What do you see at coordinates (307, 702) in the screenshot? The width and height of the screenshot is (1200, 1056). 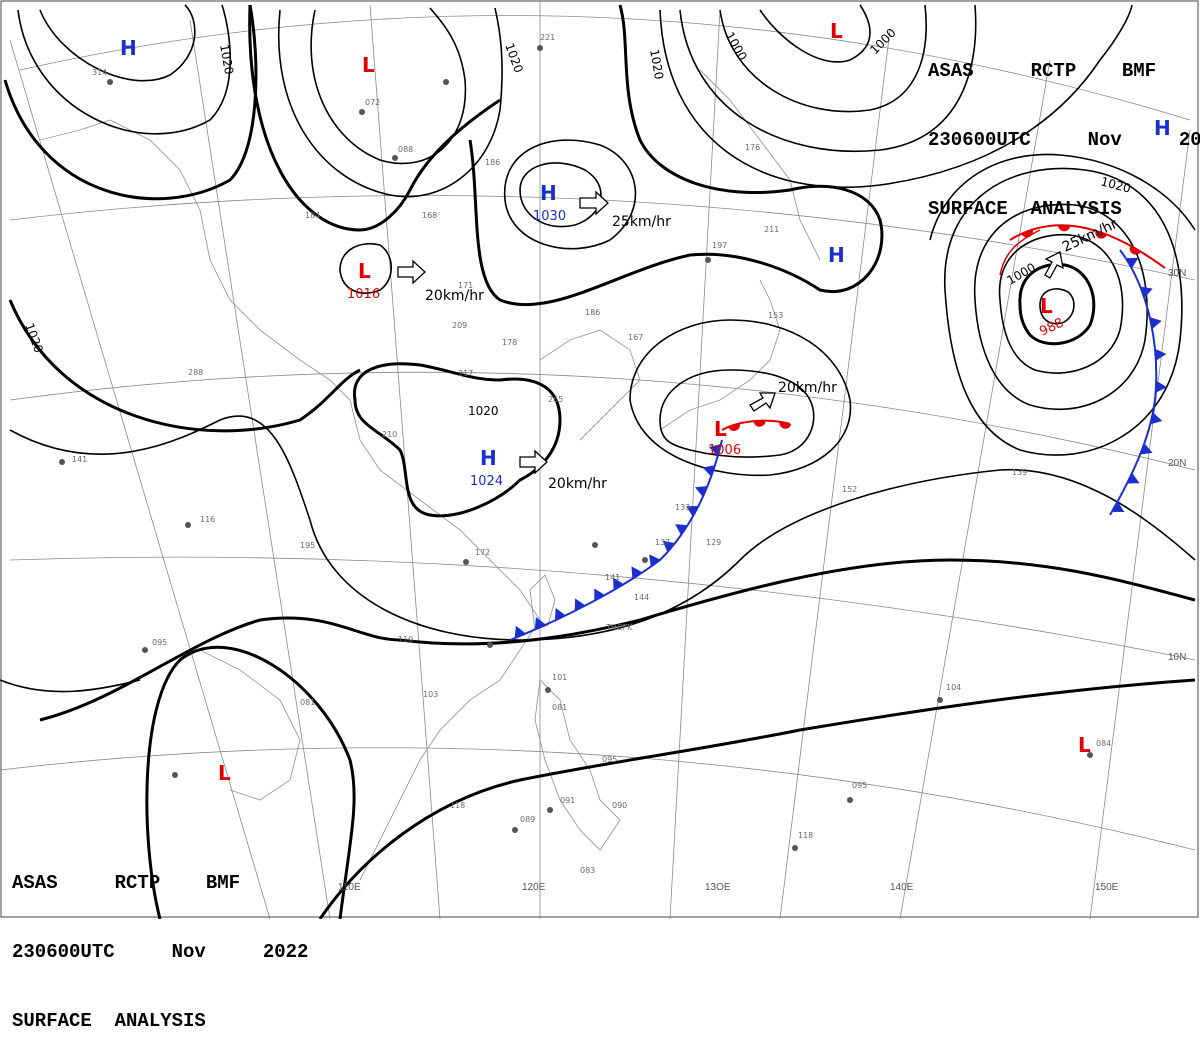 I see `station-value: 081` at bounding box center [307, 702].